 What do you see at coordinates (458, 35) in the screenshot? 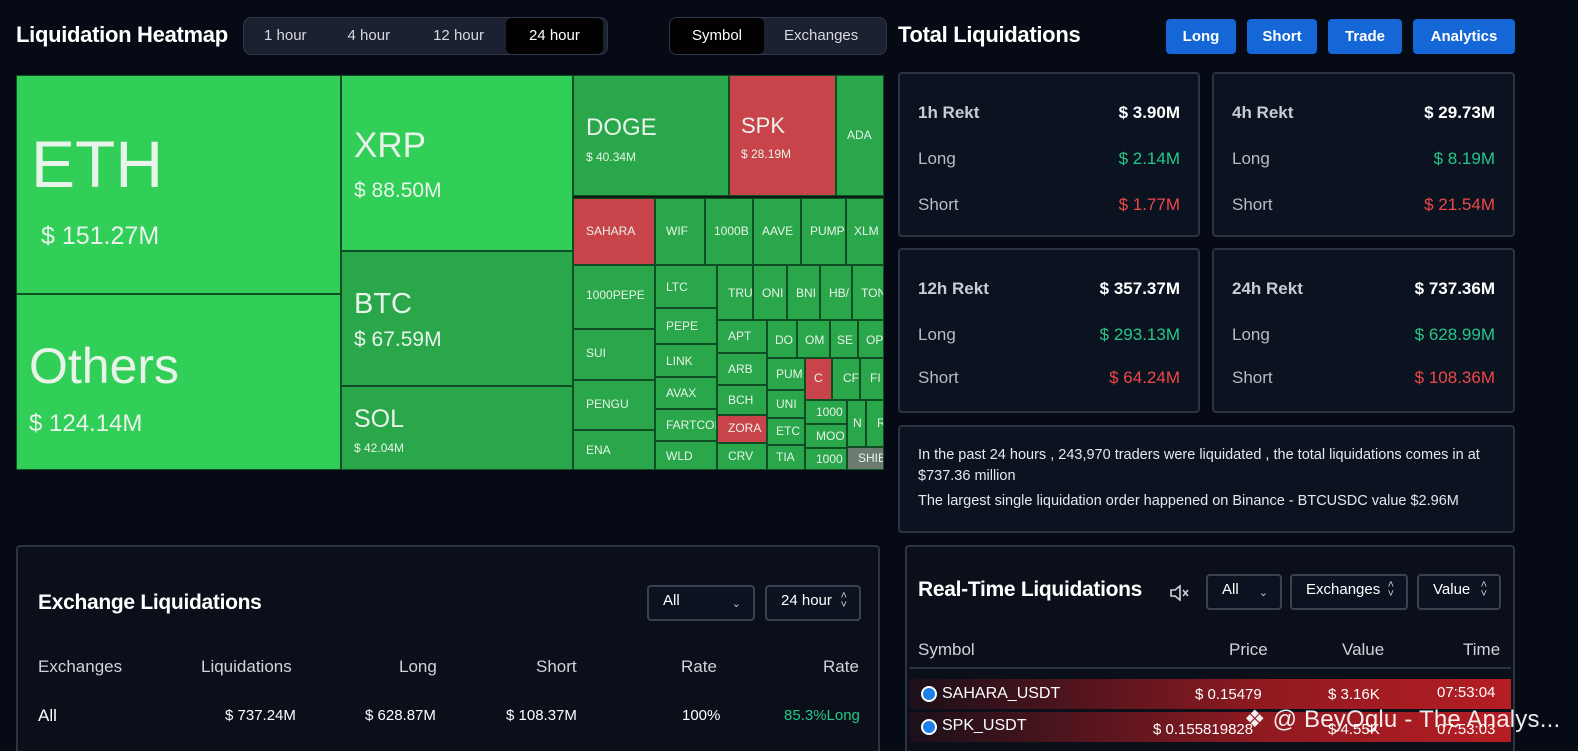
I see `timeframe-12h: 12 hour` at bounding box center [458, 35].